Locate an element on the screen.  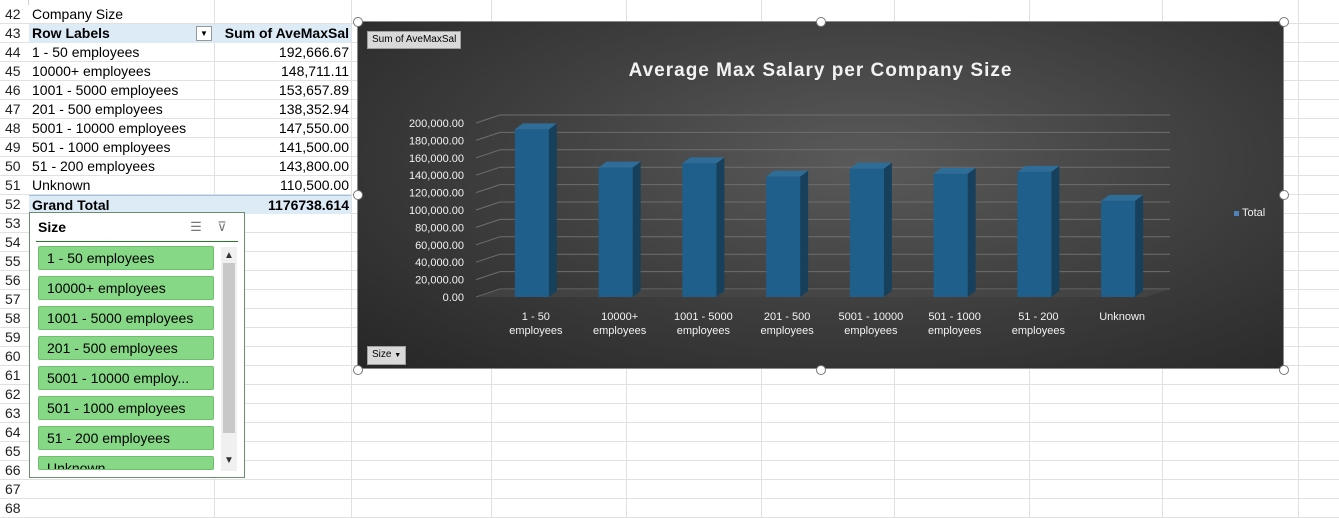
row-header: 47 is located at coordinates (14, 109).